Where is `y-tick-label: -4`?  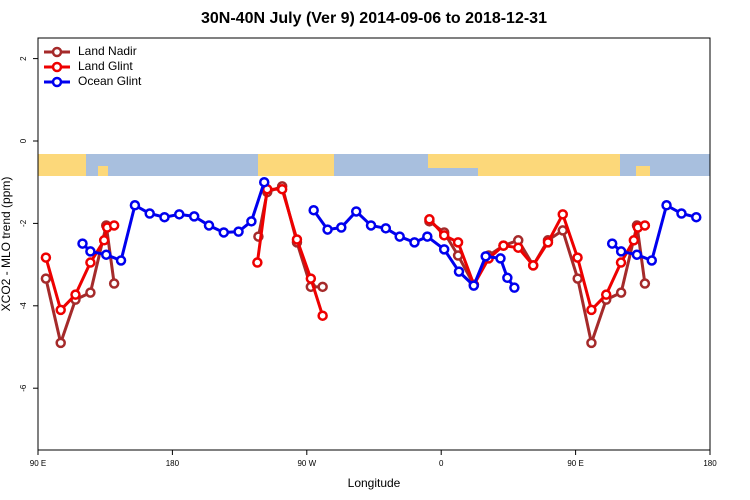
y-tick-label: -4 is located at coordinates (23, 306).